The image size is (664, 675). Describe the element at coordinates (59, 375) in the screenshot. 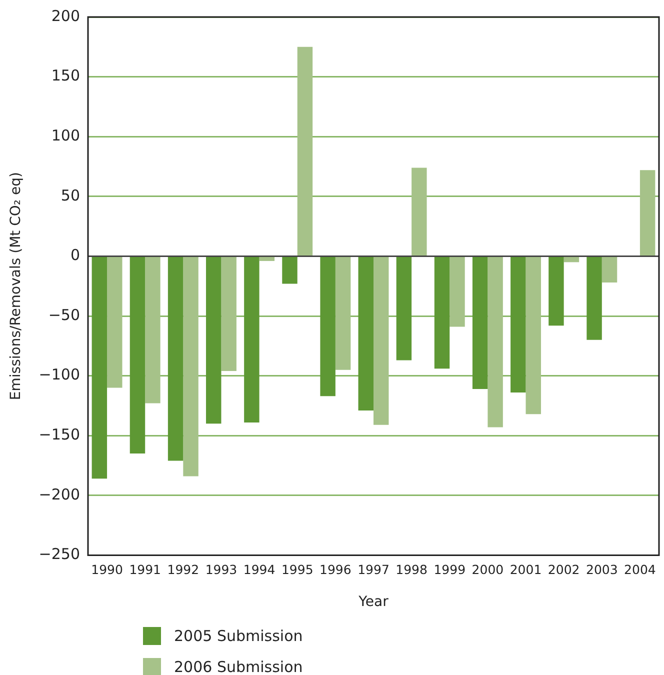

I see `y-tick-label: −100` at that location.